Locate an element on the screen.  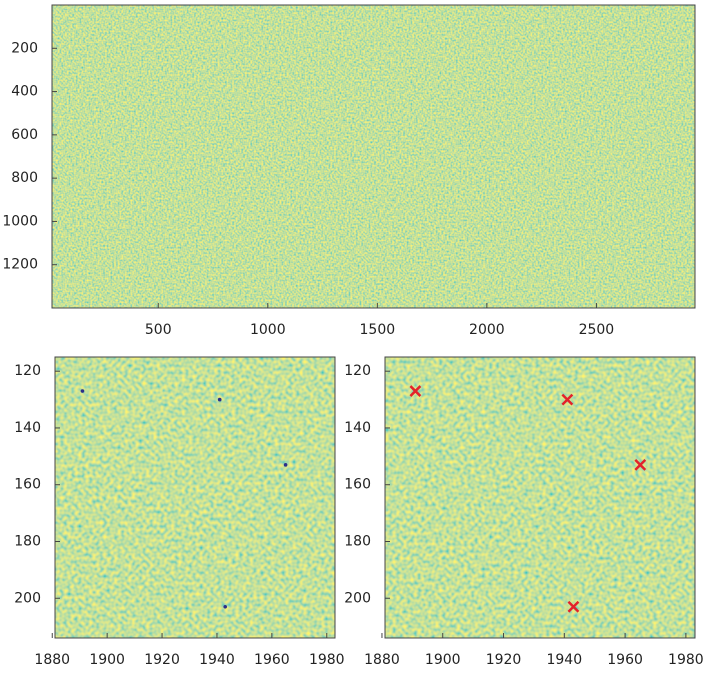
y-tick-label: 1200 is located at coordinates (20, 265).